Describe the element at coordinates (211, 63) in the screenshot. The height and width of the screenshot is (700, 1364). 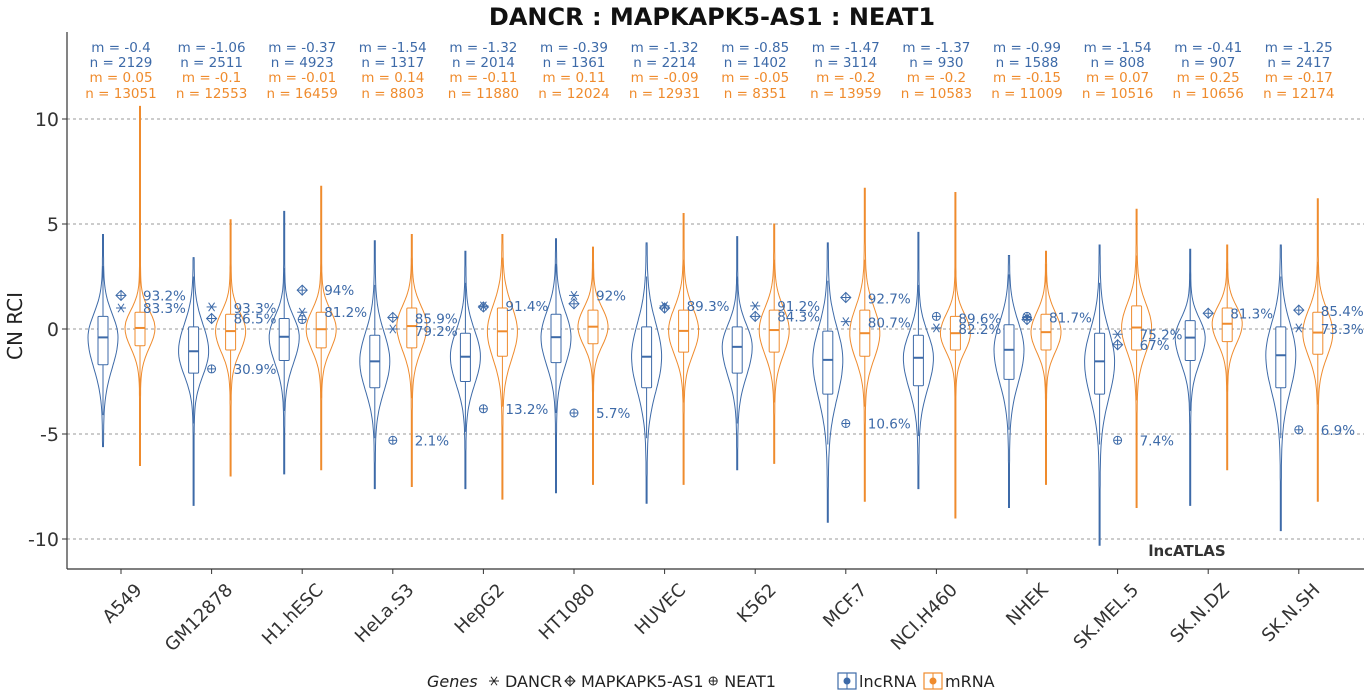
I see `lncrna-count-label: n = 2511` at that location.